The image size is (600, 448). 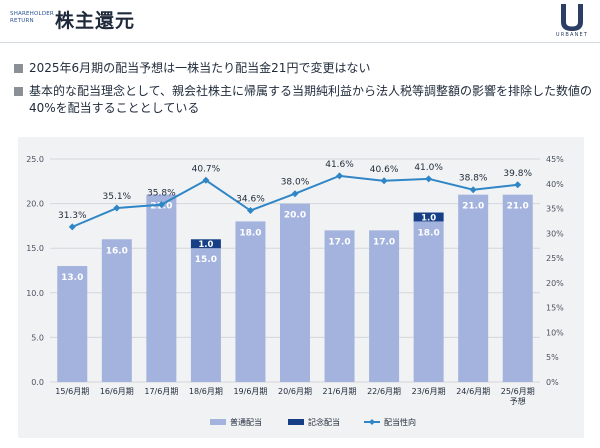 I want to click on x-tick-label: 20/6月期, so click(x=295, y=391).